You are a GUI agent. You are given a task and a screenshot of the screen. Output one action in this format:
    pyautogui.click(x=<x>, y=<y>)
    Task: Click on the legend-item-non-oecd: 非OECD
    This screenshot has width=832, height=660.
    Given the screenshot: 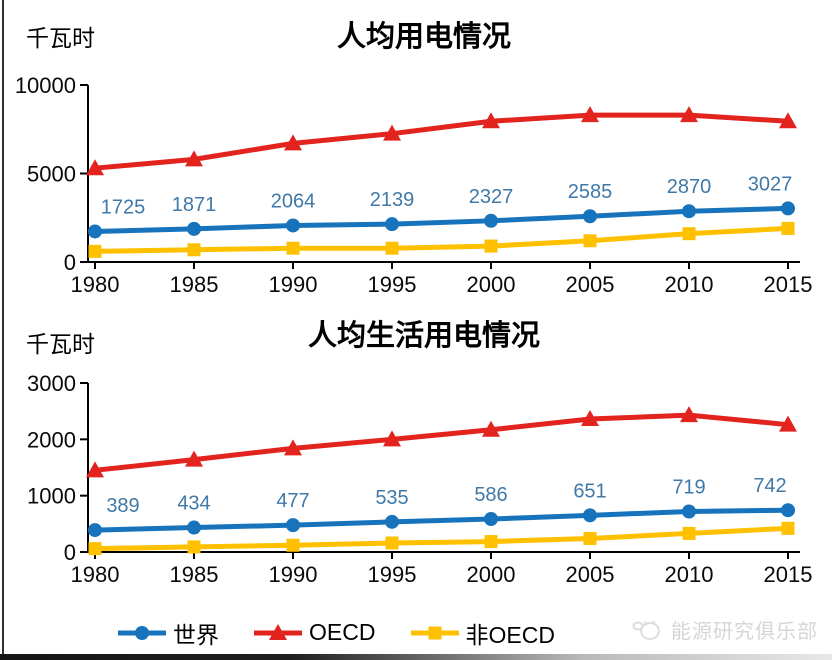 What is the action you would take?
    pyautogui.click(x=482, y=633)
    